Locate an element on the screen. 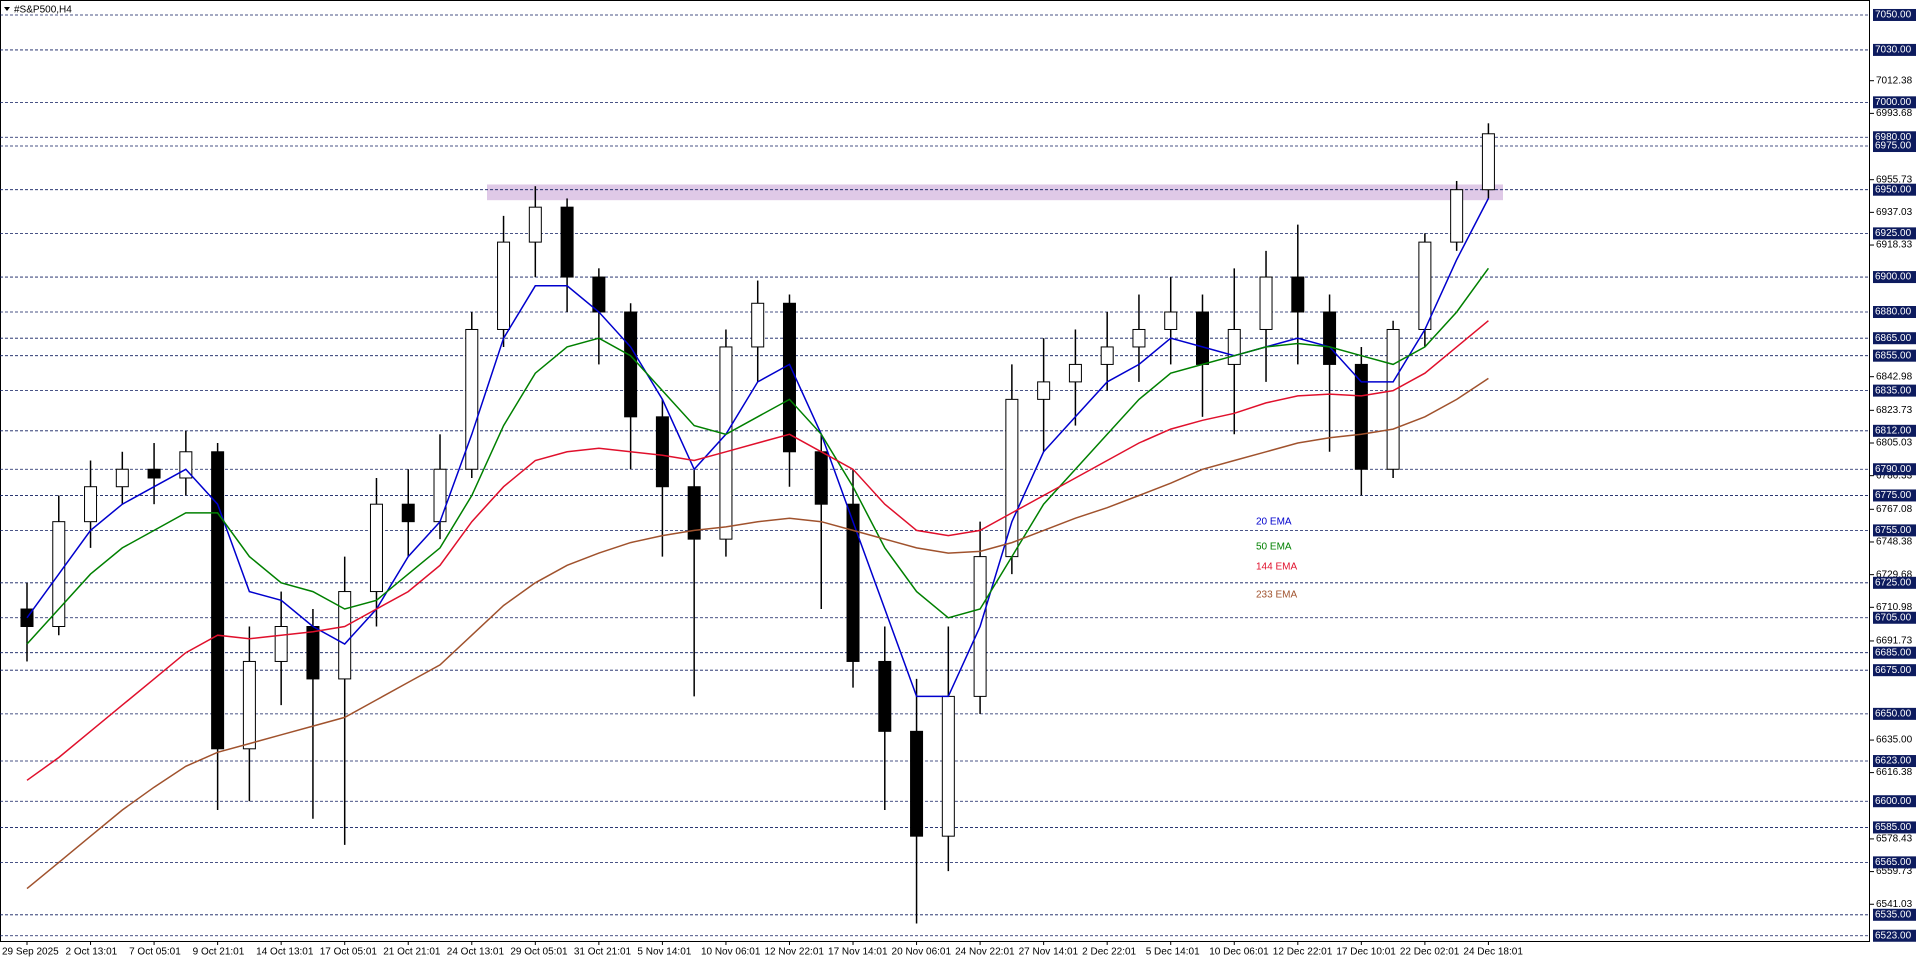 This screenshot has width=1916, height=963. x-tick-label: 10 Dec 06:01 is located at coordinates (1239, 952).